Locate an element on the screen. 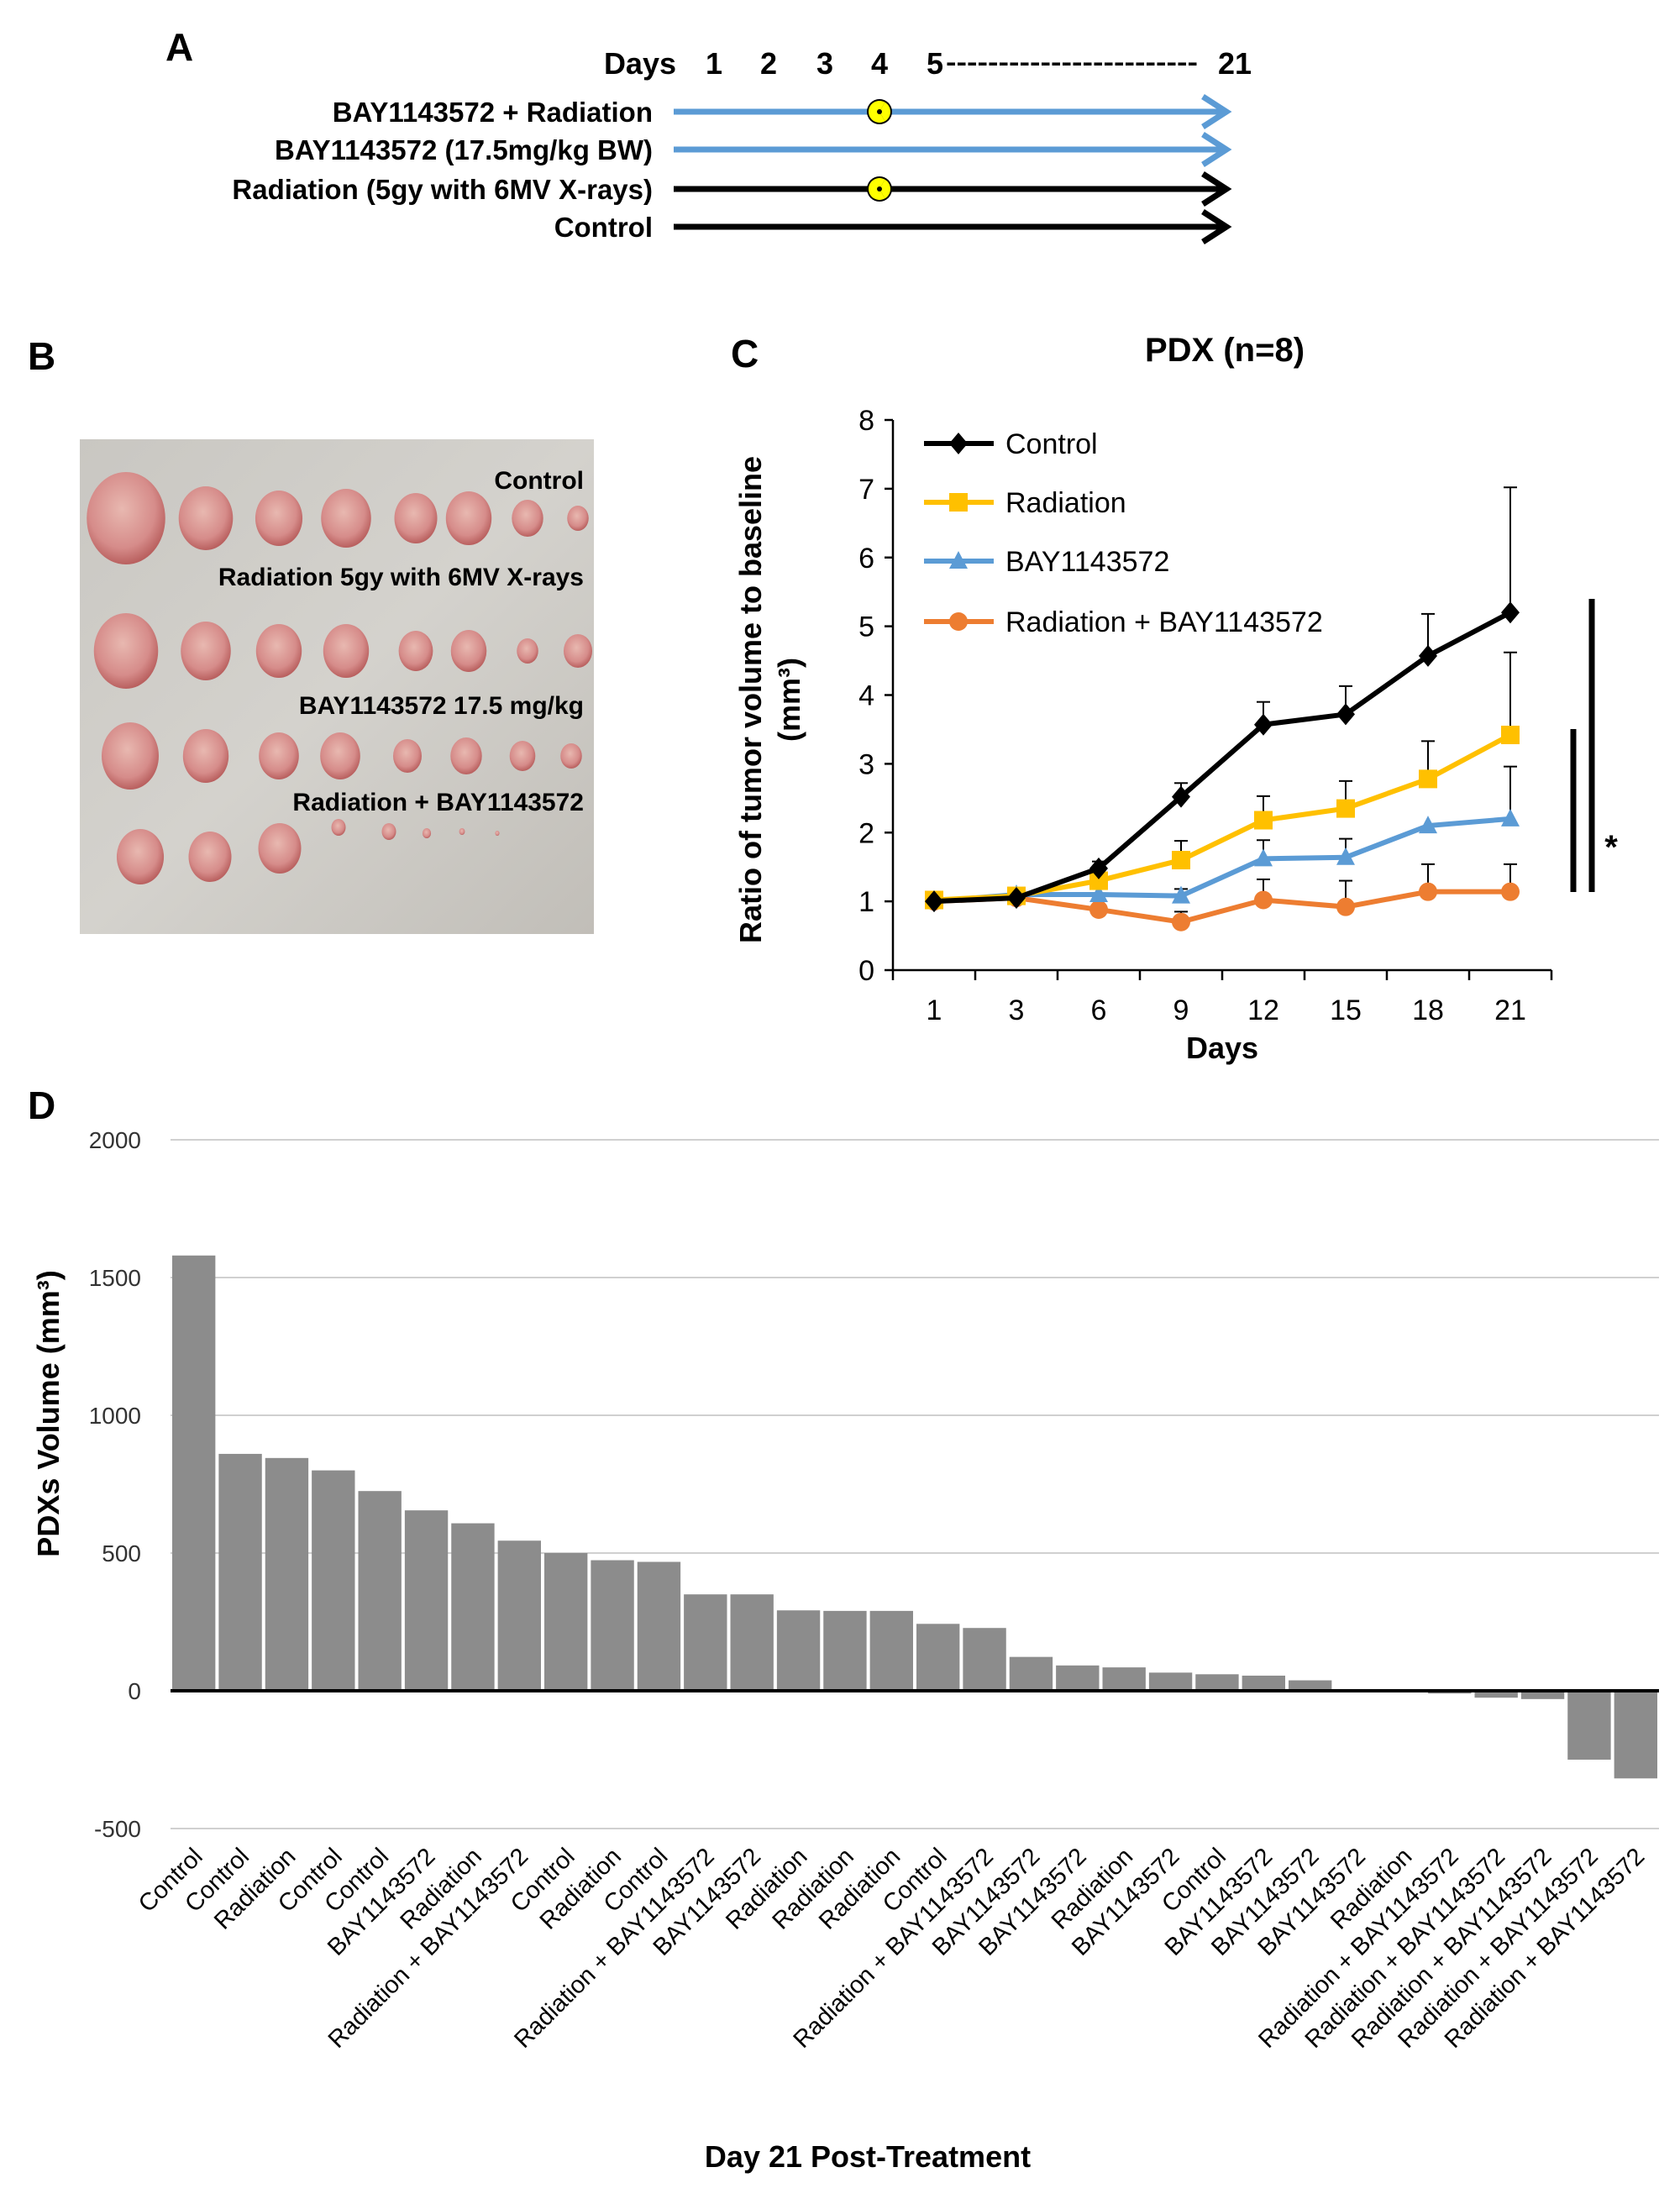 The height and width of the screenshot is (2204, 1680). day-2: 2 is located at coordinates (768, 63).